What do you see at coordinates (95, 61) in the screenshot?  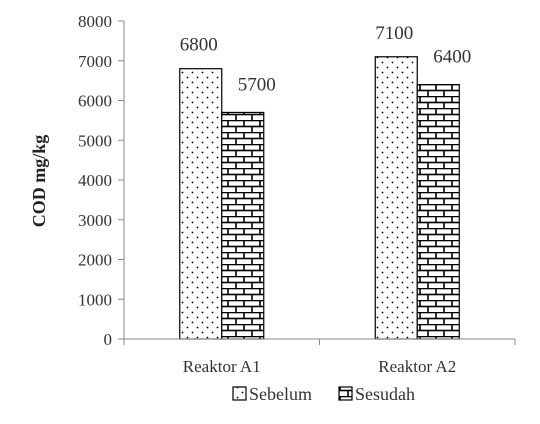 I see `y-tick-label: 7000` at bounding box center [95, 61].